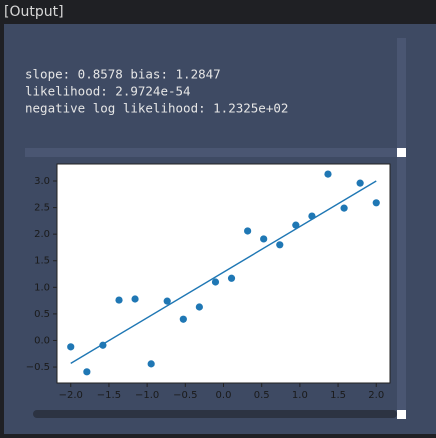  What do you see at coordinates (108, 91) in the screenshot?
I see `output-line: likelihood: 2.9724e-54` at bounding box center [108, 91].